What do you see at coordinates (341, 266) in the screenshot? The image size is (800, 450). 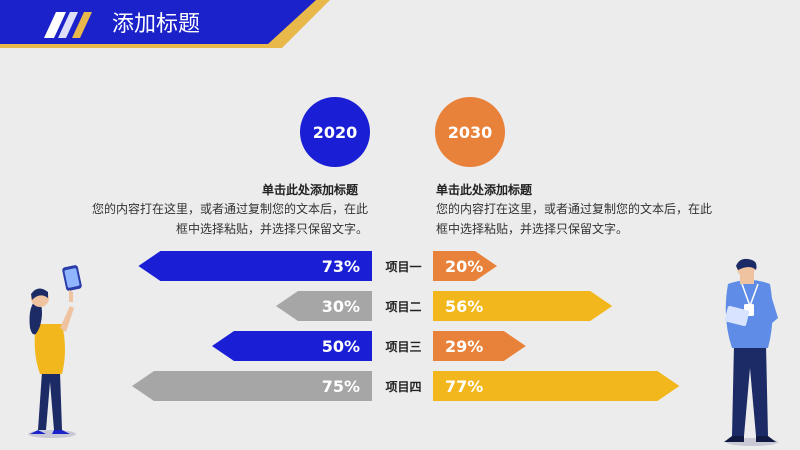 I see `data-label-2020-1: 73%` at bounding box center [341, 266].